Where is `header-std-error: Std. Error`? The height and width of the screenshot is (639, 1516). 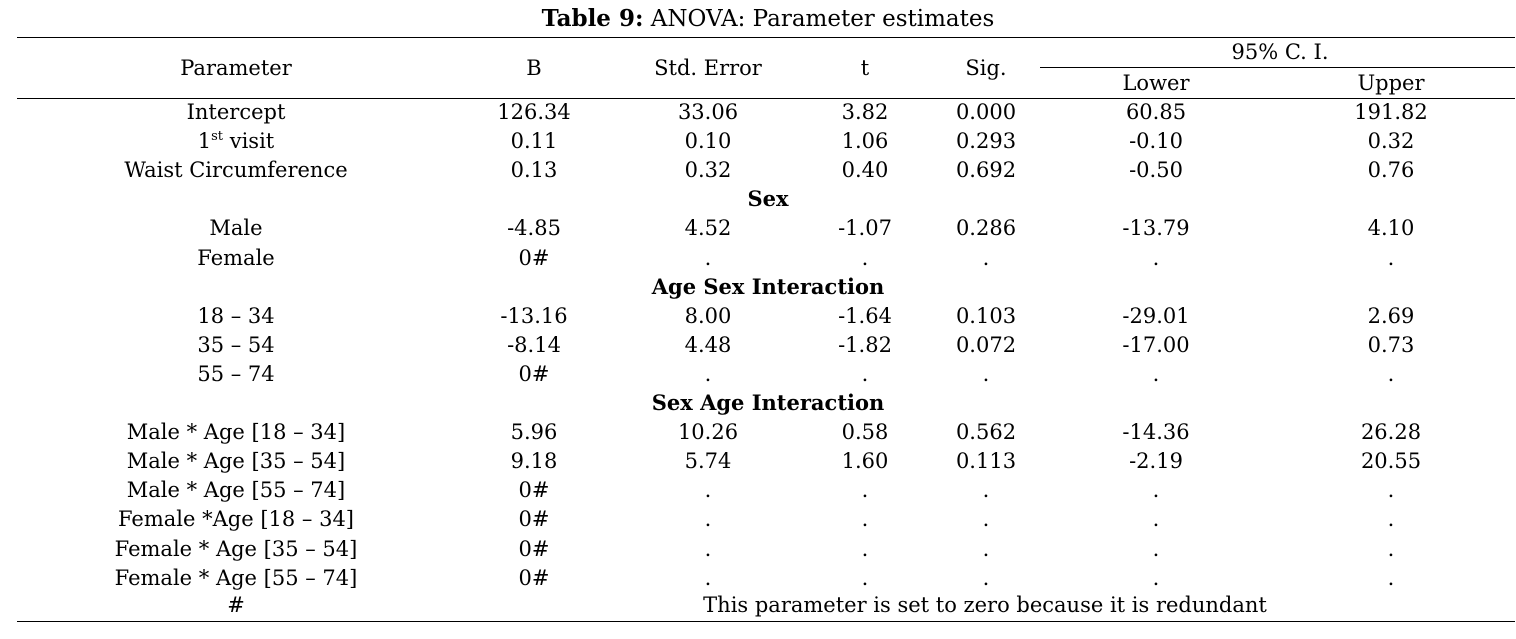
header-std-error: Std. Error is located at coordinates (708, 68).